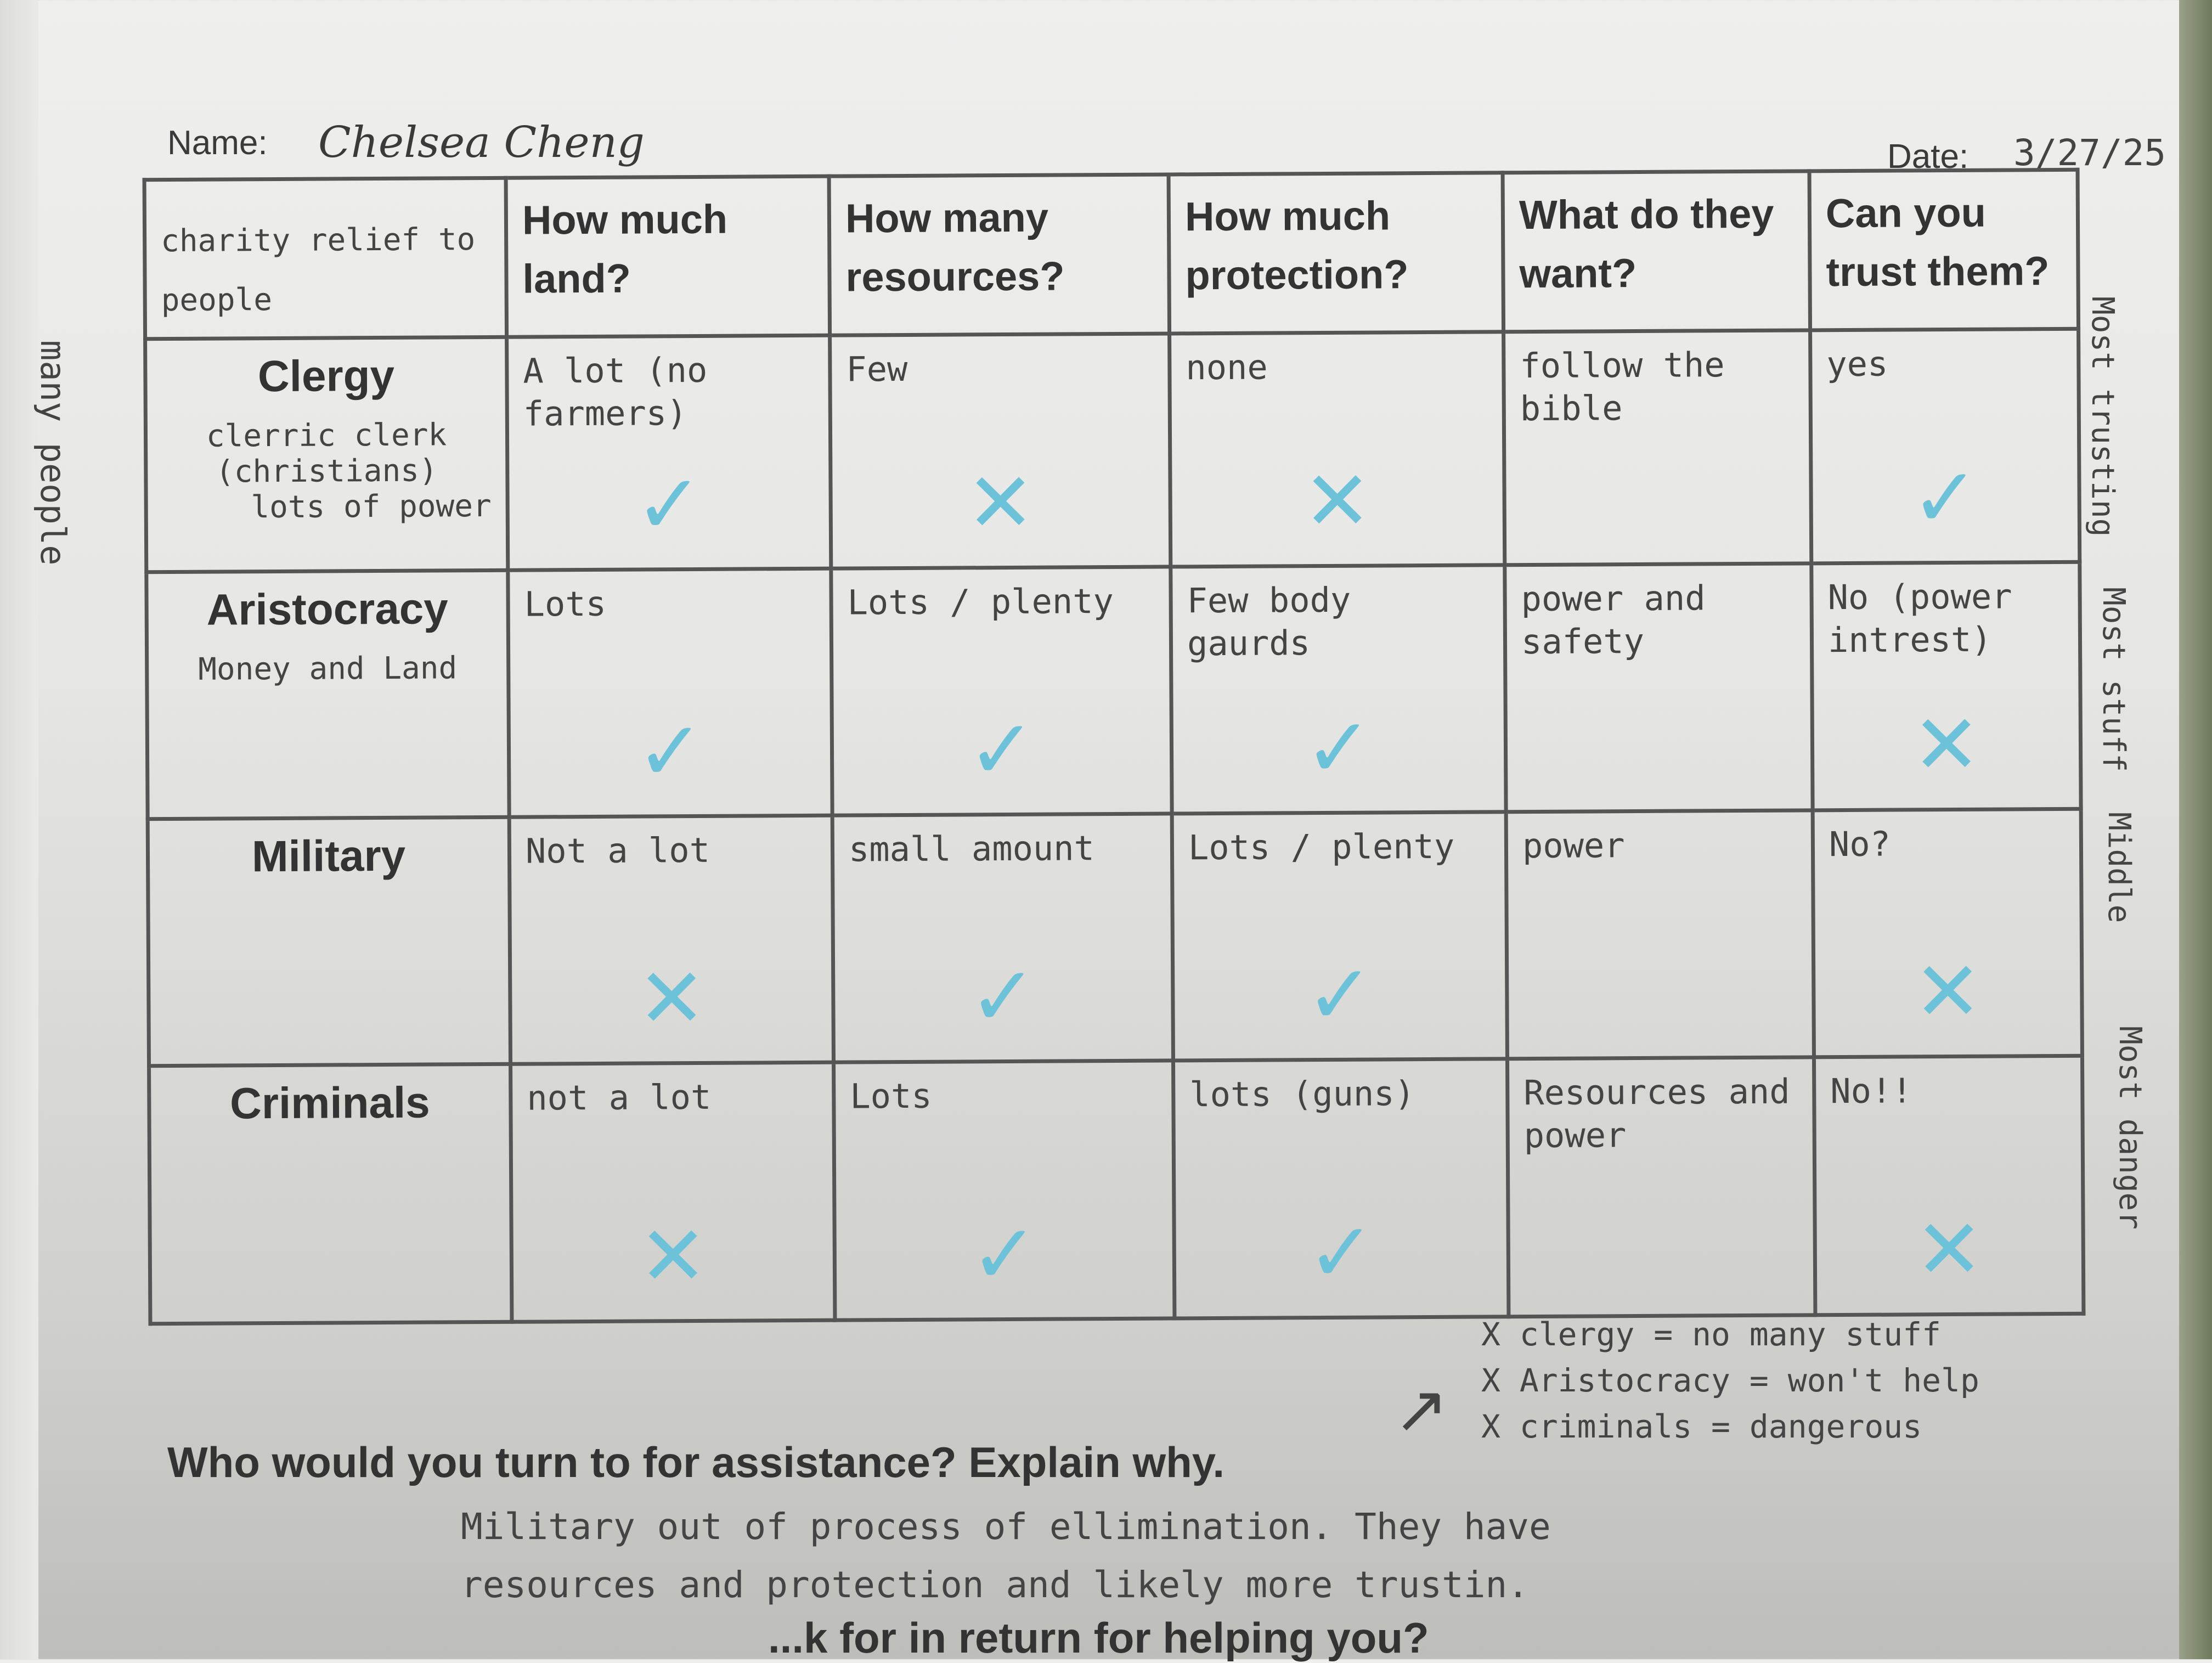 This screenshot has height=1663, width=2212. I want to click on elimination-item: X Aristocracy = won't help, so click(1730, 1381).